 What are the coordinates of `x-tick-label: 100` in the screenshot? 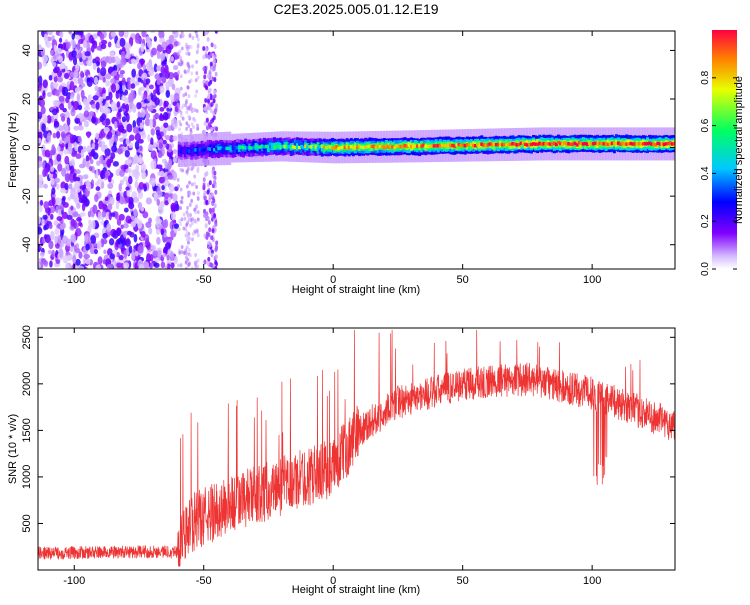 It's located at (592, 581).